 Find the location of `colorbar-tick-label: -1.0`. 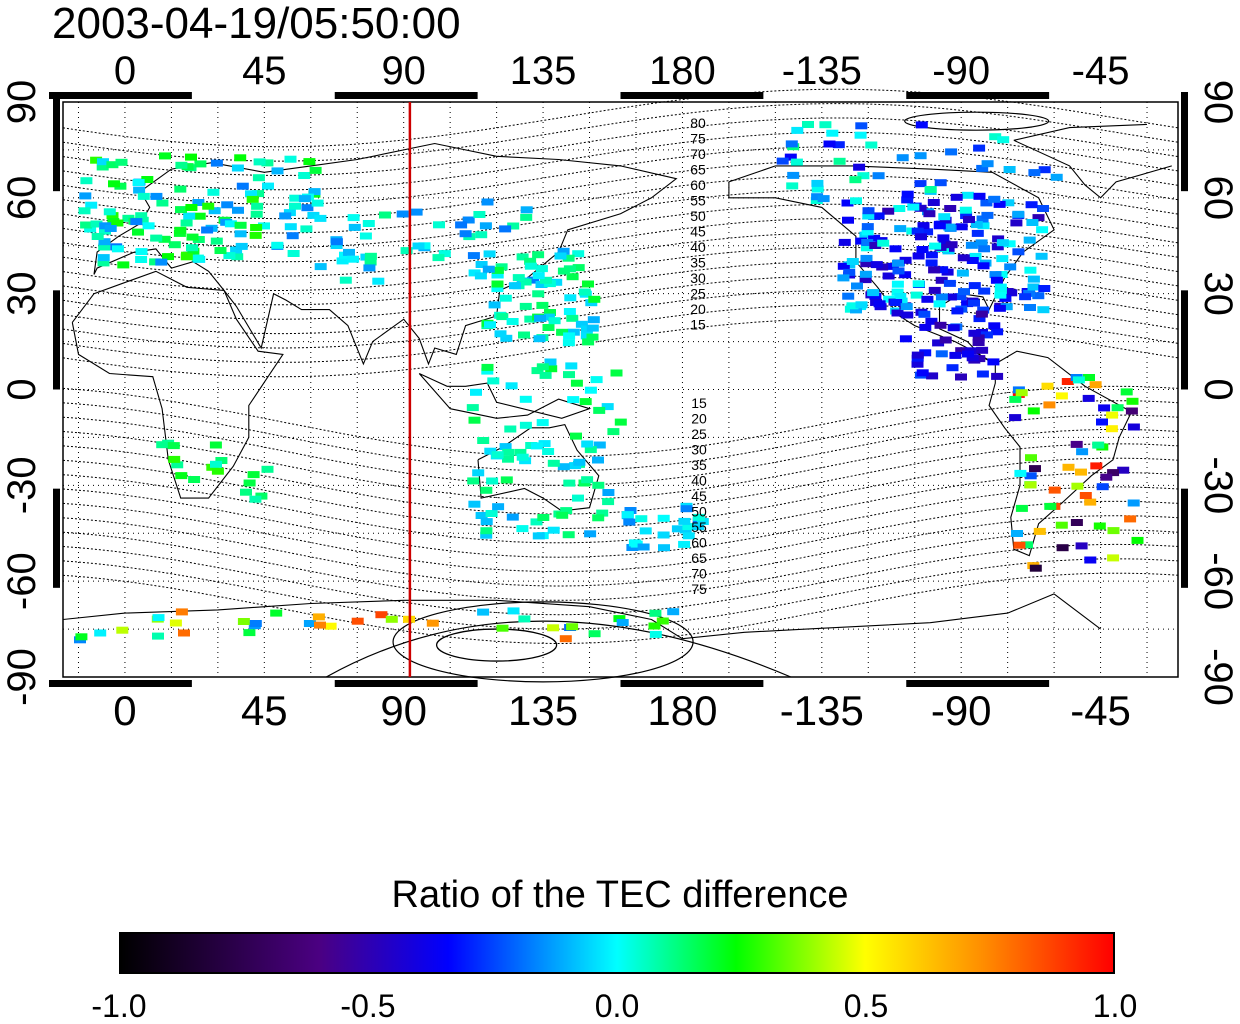

colorbar-tick-label: -1.0 is located at coordinates (119, 1006).